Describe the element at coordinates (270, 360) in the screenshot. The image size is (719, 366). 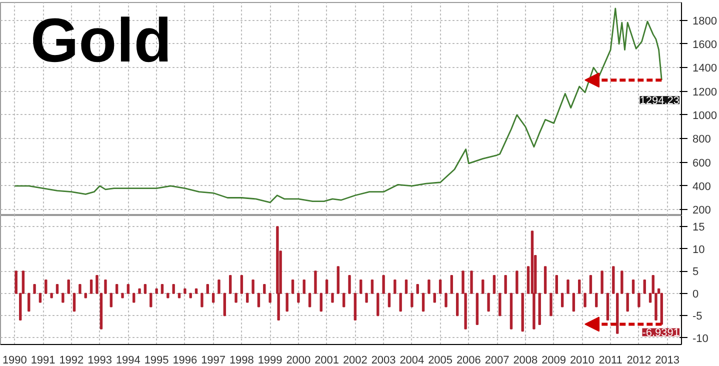
I see `x-tick-label: 1999` at that location.